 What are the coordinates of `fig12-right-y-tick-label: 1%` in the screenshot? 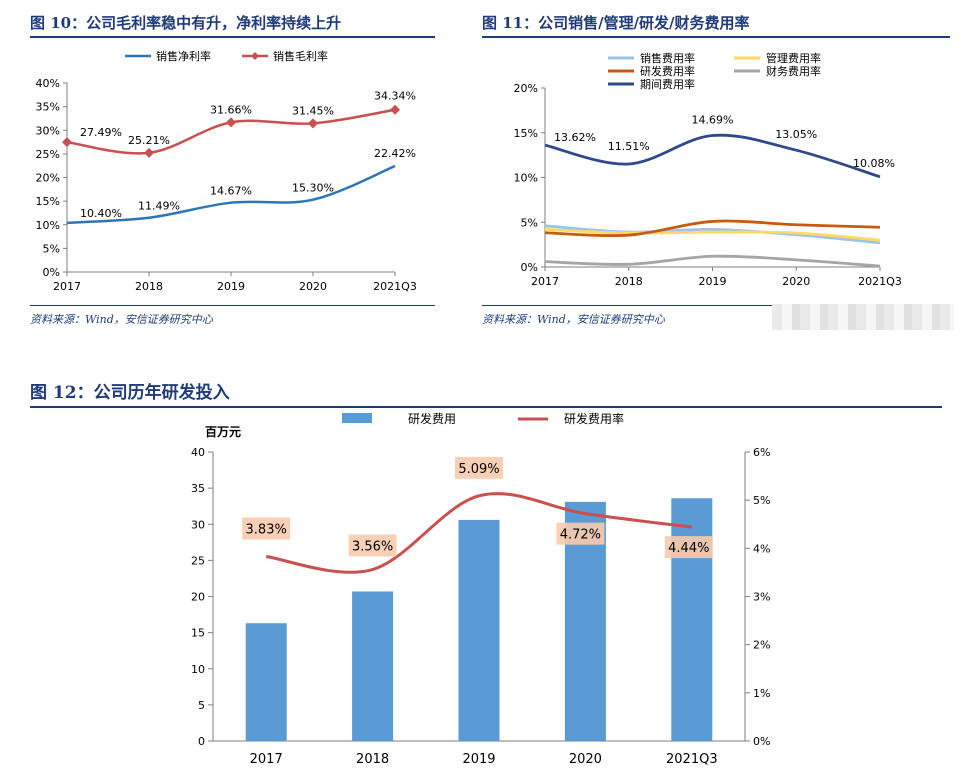 It's located at (761, 693).